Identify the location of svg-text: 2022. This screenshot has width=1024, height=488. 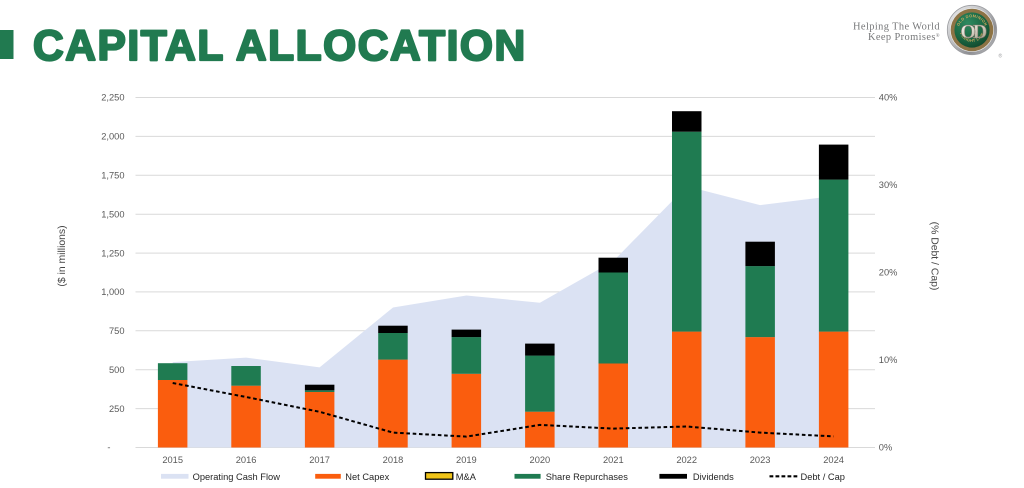
(686, 460).